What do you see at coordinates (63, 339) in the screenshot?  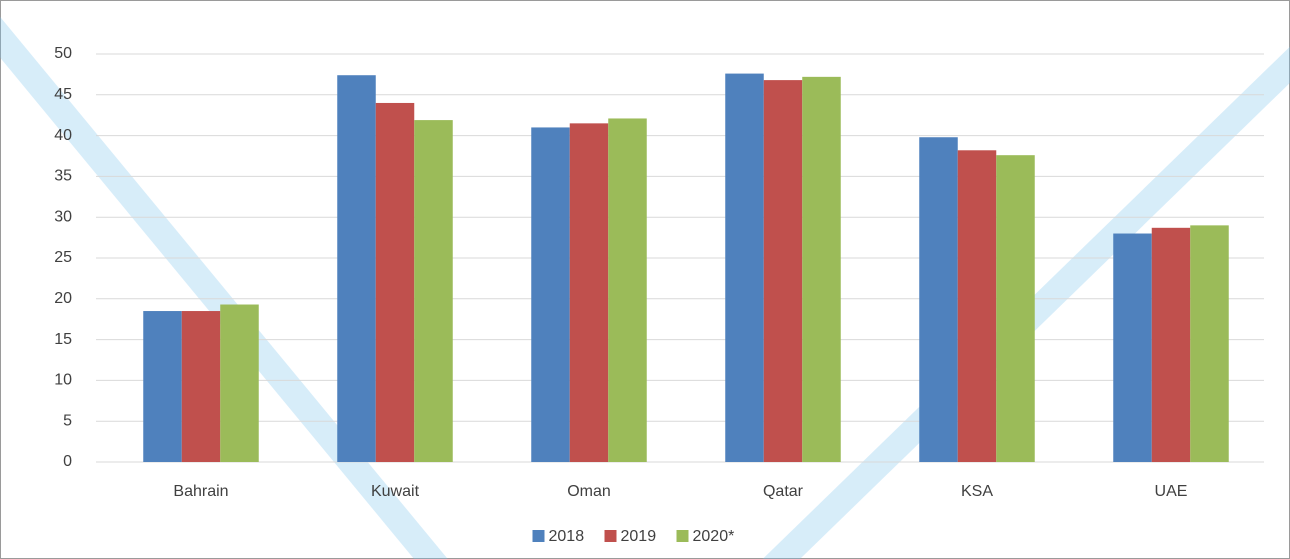 I see `y-tick-label: 15` at bounding box center [63, 339].